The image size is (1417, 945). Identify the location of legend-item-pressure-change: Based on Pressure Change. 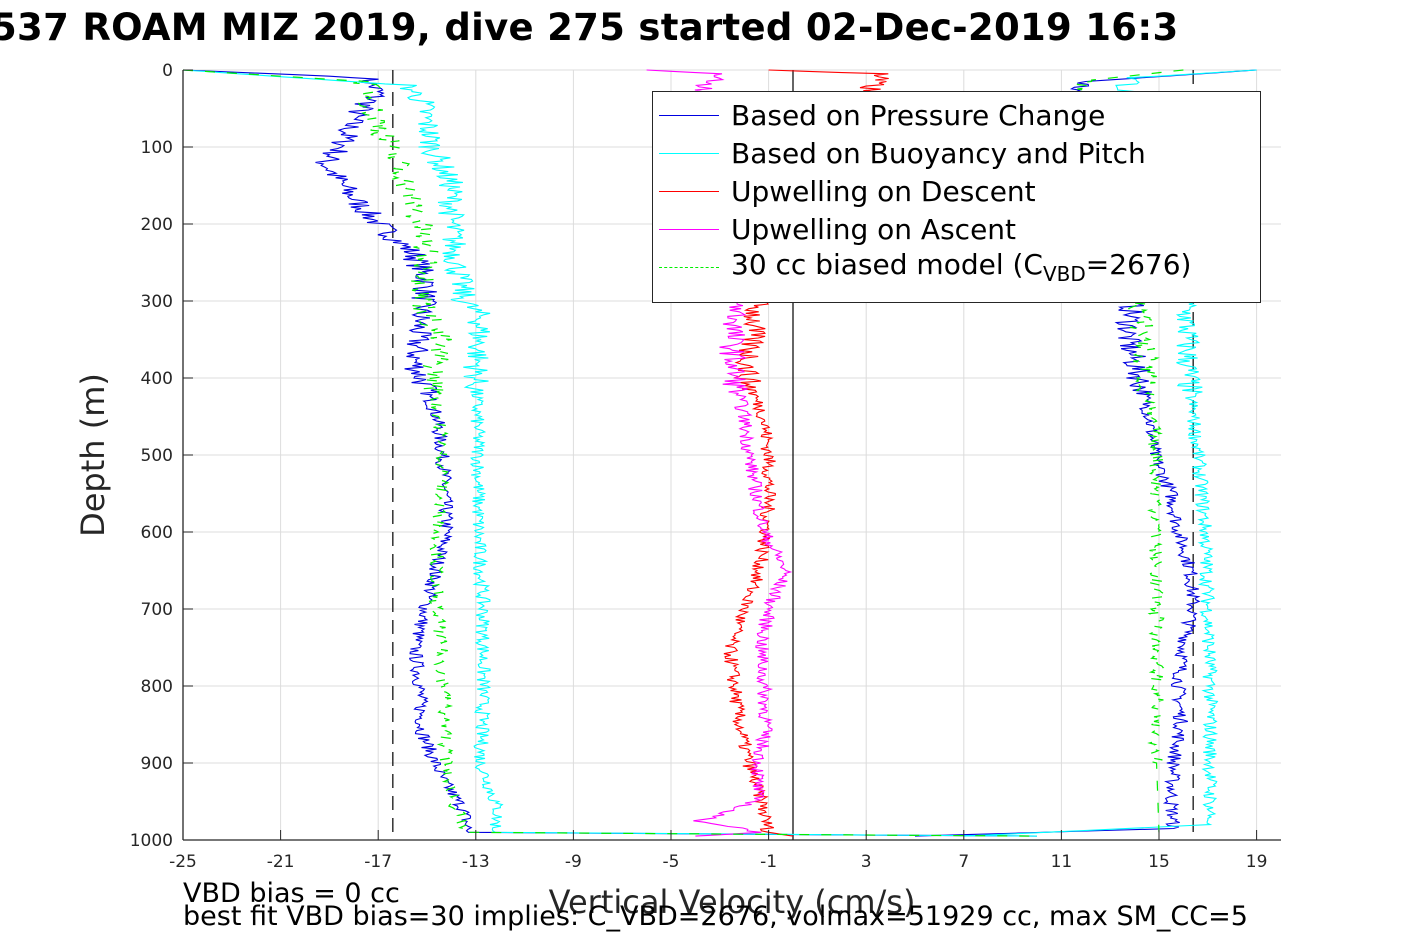
(882, 115).